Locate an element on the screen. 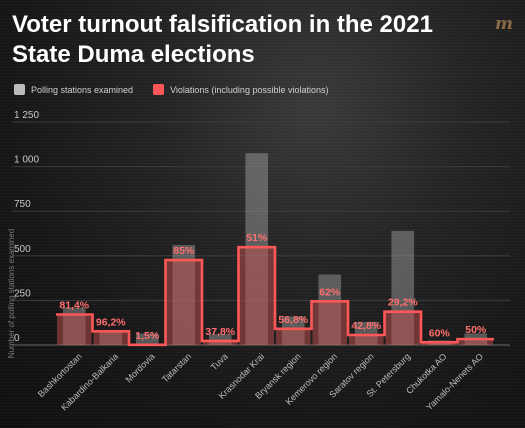  legend-item-examined: Polling stations examined is located at coordinates (73, 89).